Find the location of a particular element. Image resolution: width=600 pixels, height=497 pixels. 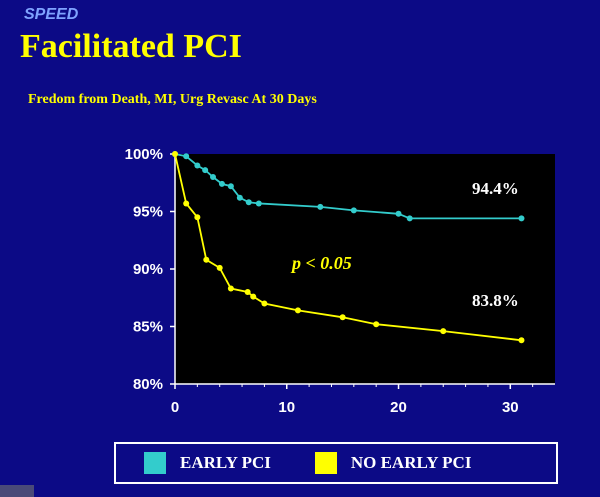

x-tick-label: 30 is located at coordinates (510, 407).